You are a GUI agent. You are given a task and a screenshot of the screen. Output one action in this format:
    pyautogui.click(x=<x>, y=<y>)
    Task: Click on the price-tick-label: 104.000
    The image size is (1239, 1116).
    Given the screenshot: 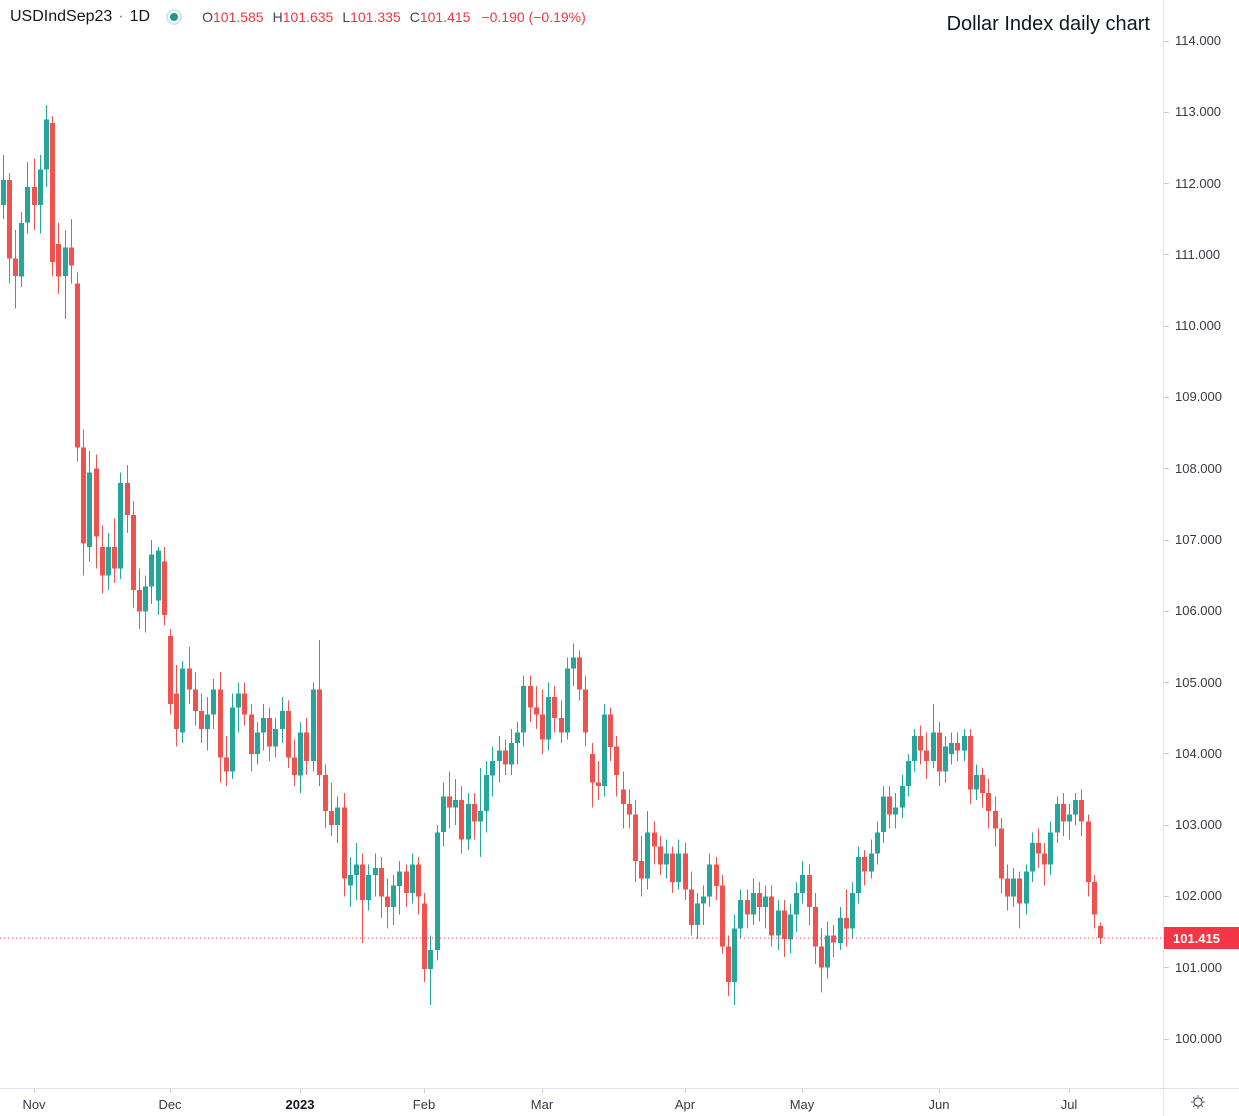 What is the action you would take?
    pyautogui.click(x=1198, y=753)
    